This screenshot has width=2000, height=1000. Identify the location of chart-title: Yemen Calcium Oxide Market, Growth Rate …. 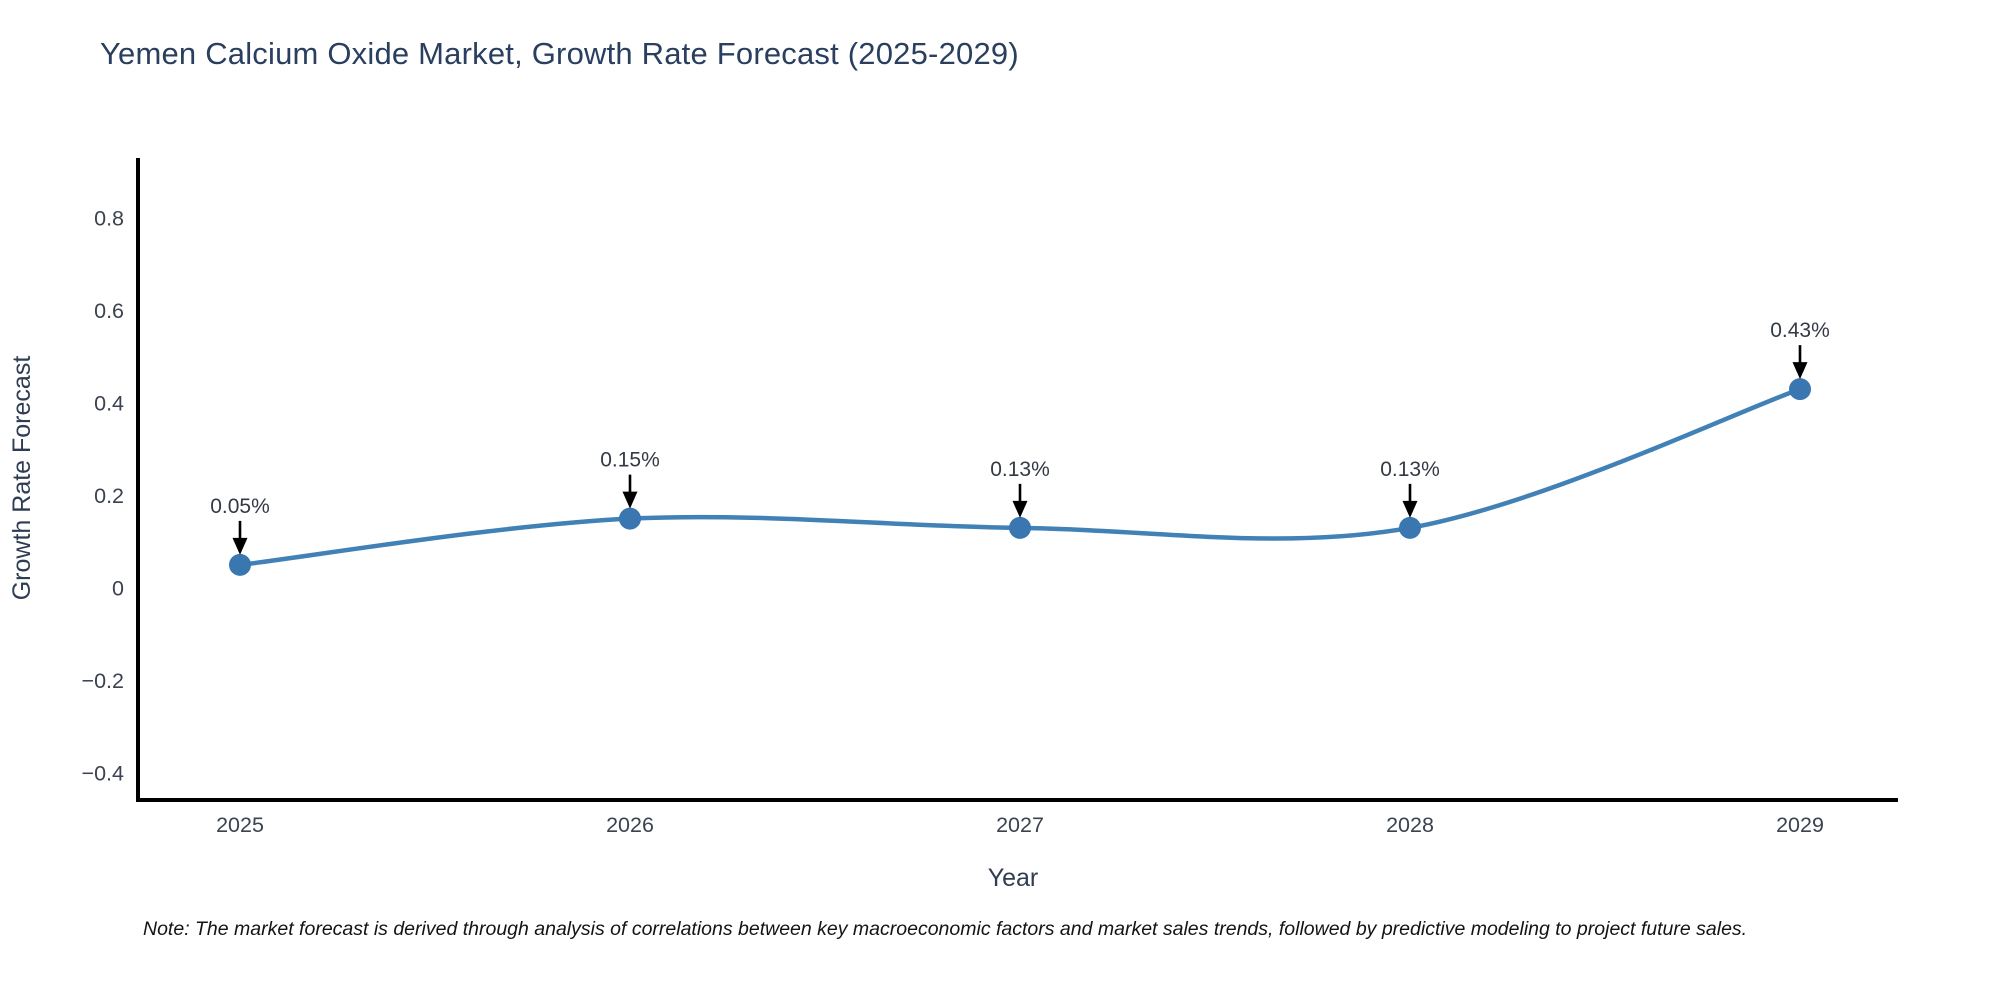
(559, 53).